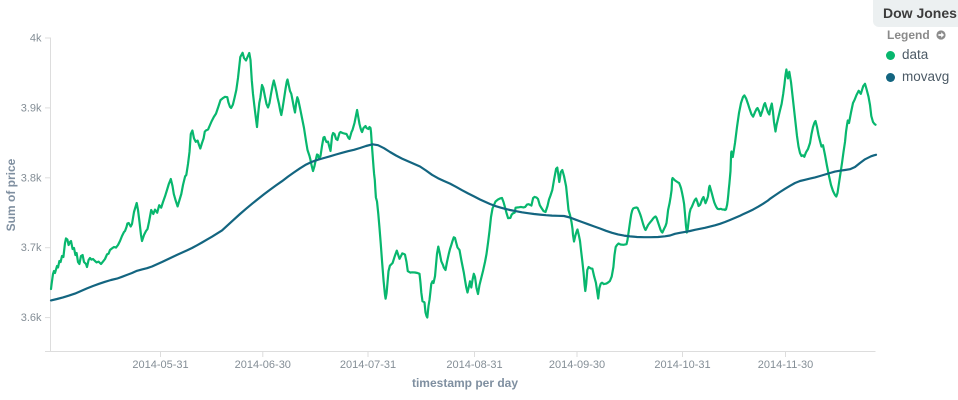  I want to click on svg-text: 2014-08-31, so click(474, 365).